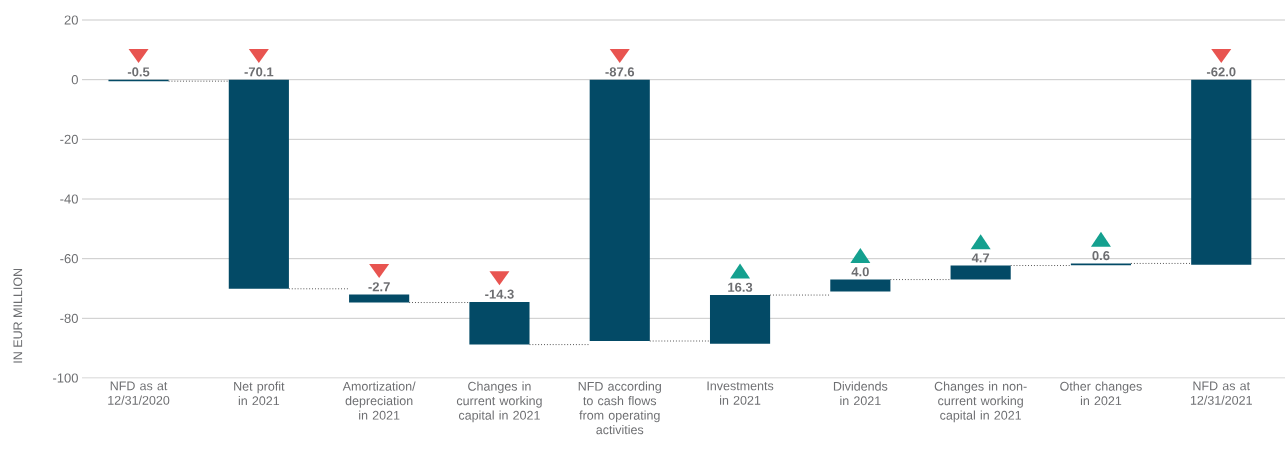 The height and width of the screenshot is (461, 1285). What do you see at coordinates (980, 258) in the screenshot?
I see `data-label: 4.7` at bounding box center [980, 258].